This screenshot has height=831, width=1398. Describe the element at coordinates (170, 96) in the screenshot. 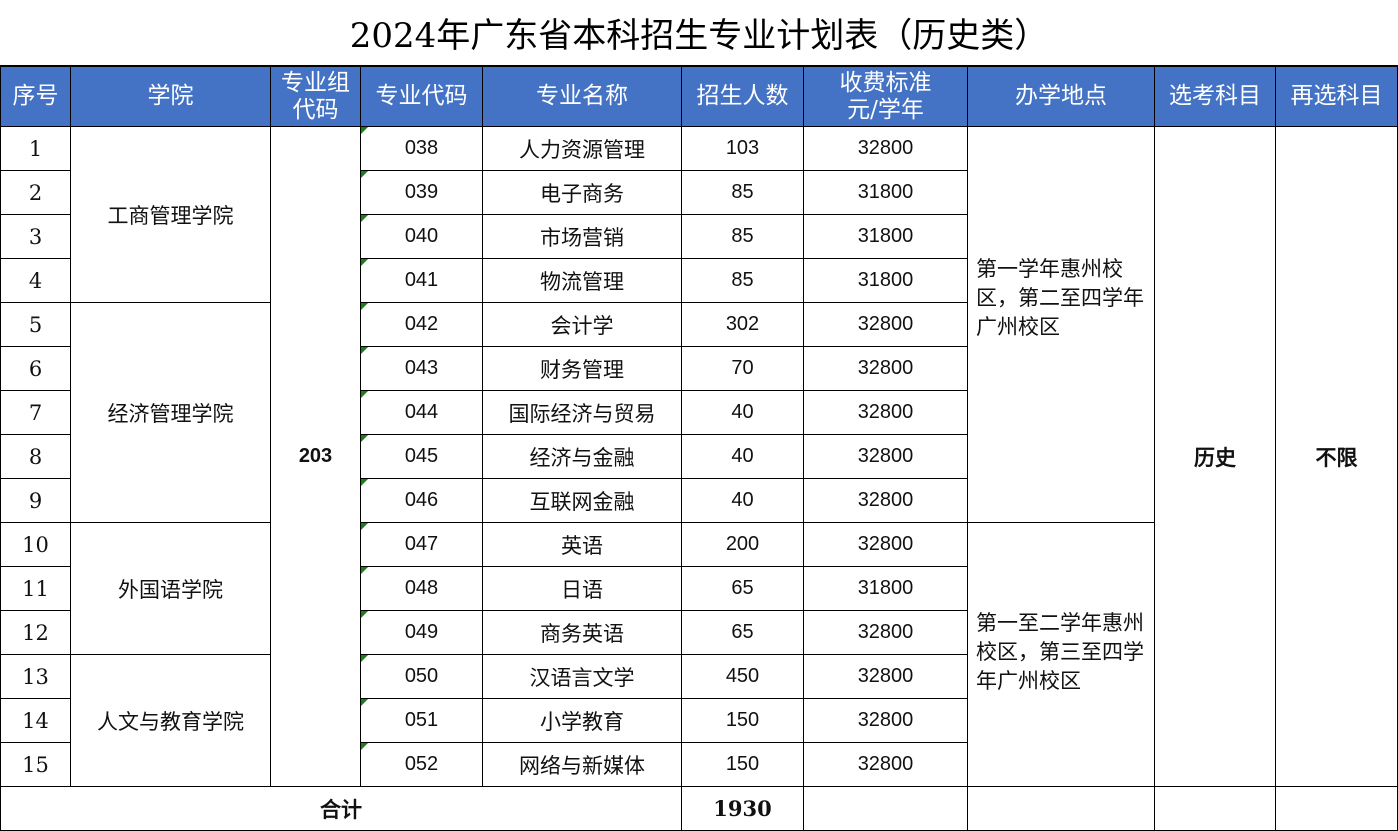

I see `header-college: 学院` at that location.